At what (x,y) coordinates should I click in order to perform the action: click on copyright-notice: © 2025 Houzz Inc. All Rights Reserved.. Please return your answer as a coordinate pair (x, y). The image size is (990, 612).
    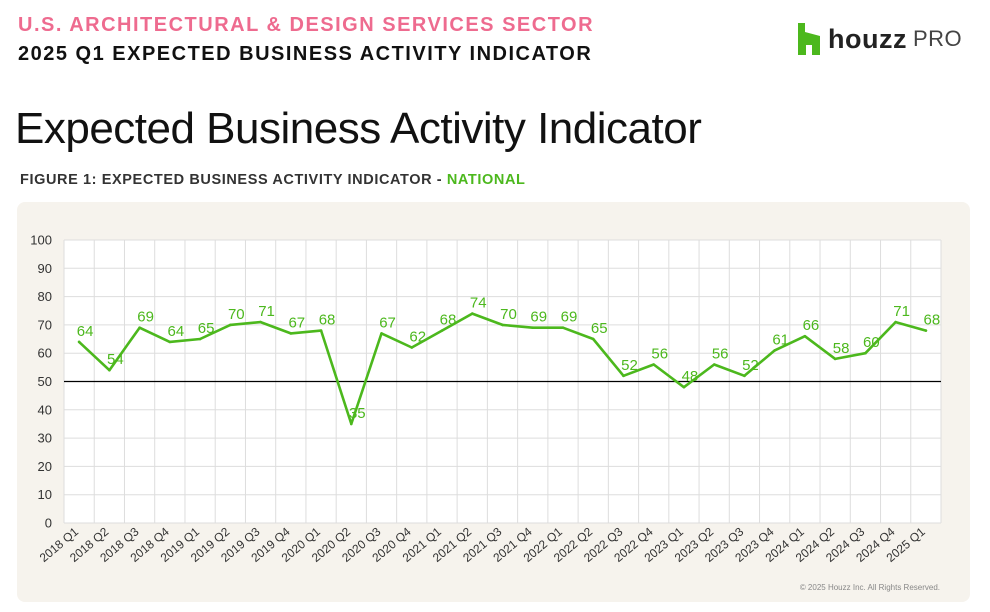
    Looking at the image, I should click on (869, 587).